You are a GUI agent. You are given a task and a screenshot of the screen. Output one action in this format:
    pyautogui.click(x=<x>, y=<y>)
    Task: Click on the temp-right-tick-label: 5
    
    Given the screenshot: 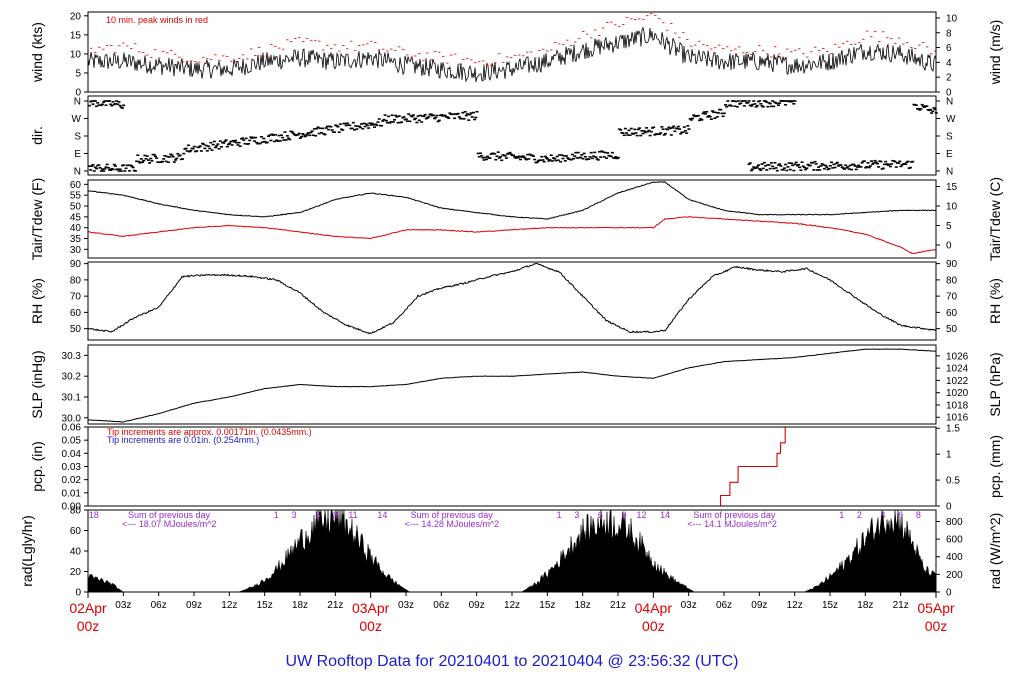 What is the action you would take?
    pyautogui.click(x=949, y=226)
    